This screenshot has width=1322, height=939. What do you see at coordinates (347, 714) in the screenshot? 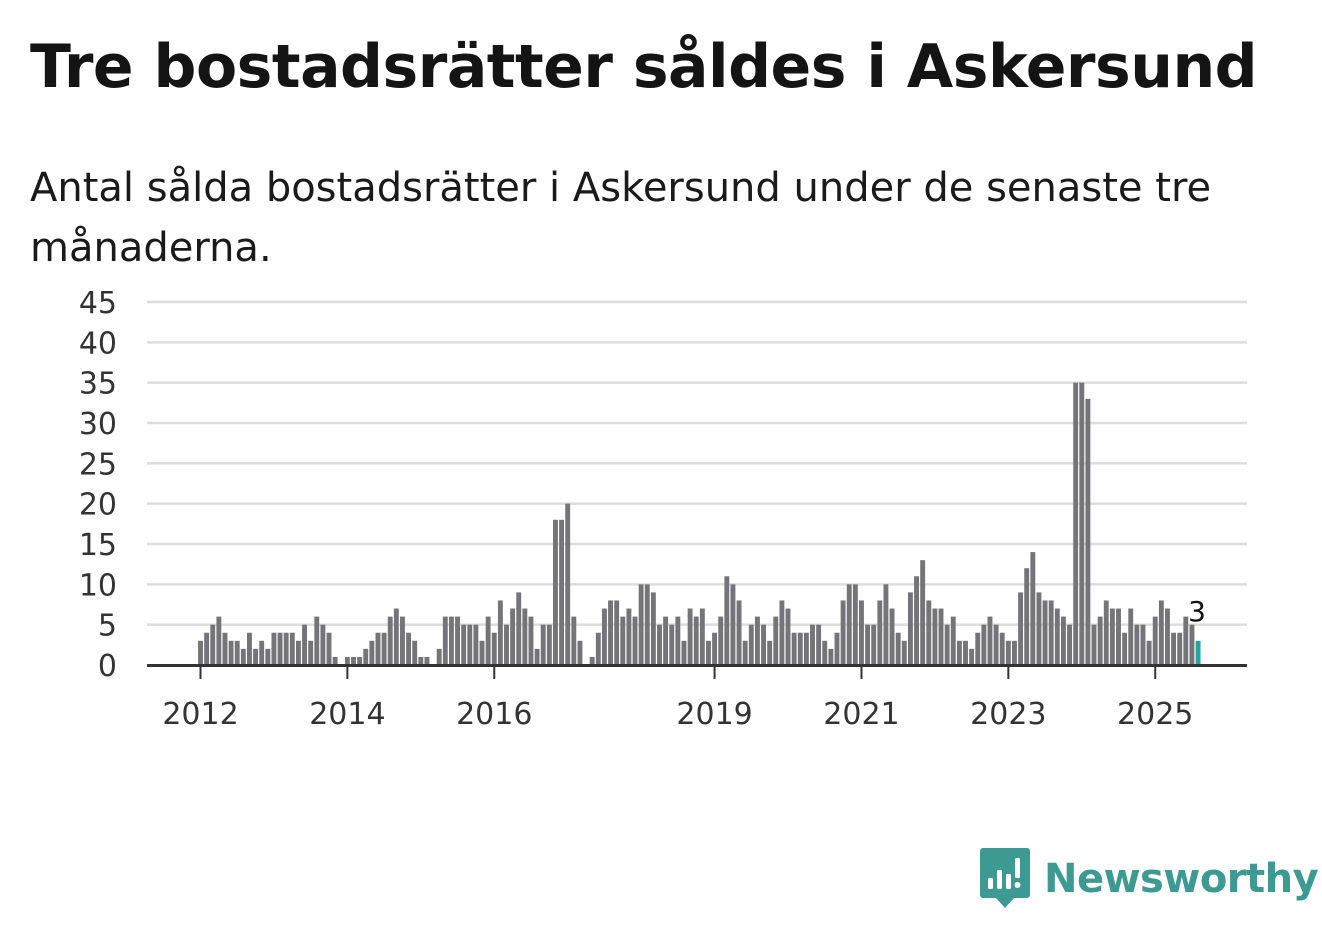
I see `x-tick-label-2014: 2014` at bounding box center [347, 714].